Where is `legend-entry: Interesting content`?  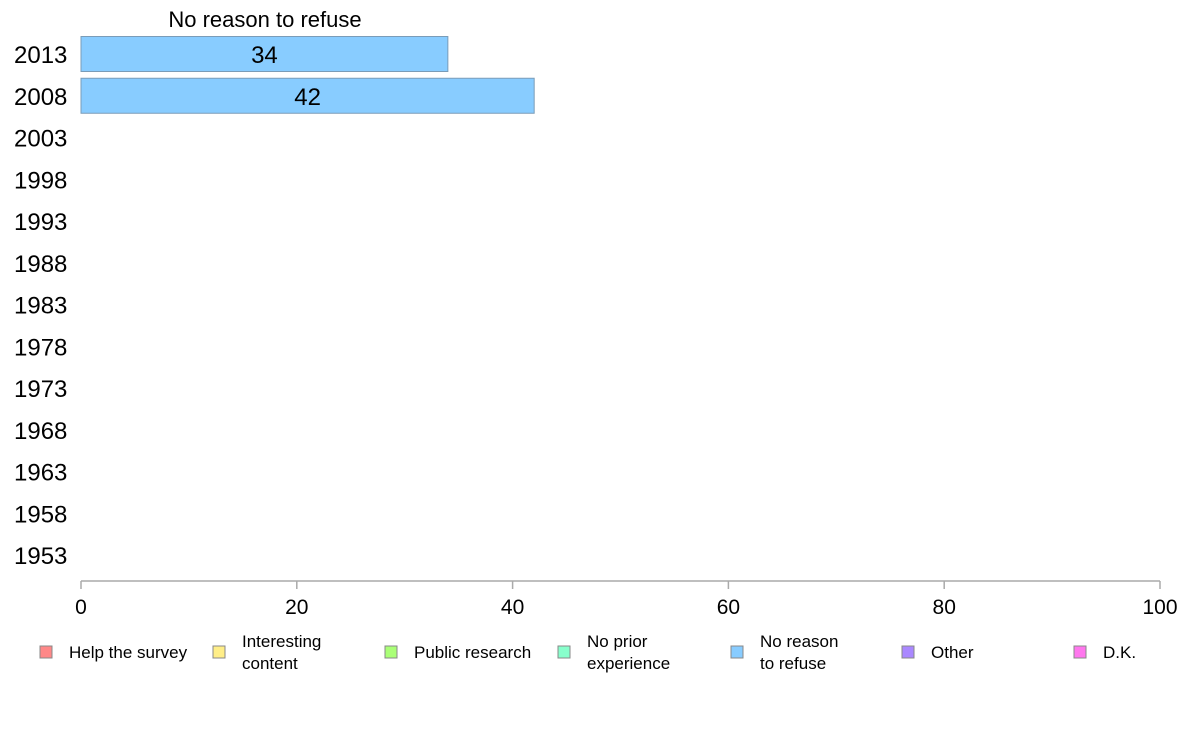 legend-entry: Interesting content is located at coordinates (266, 652).